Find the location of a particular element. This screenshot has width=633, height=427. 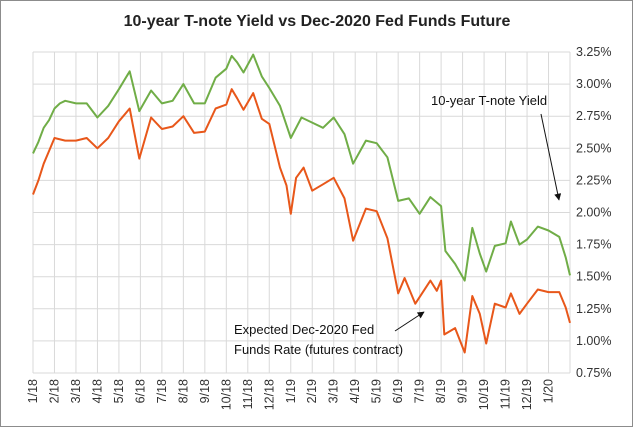

x-tick-label: 7/18 is located at coordinates (162, 391).